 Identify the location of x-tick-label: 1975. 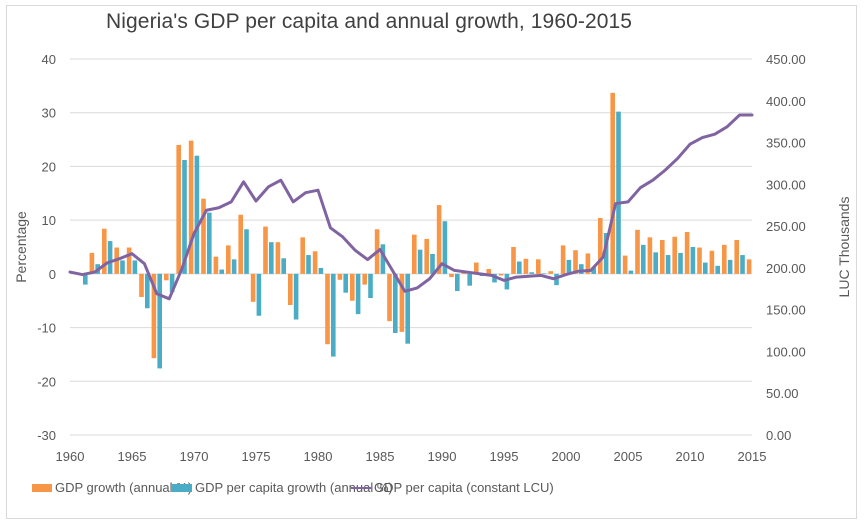
(256, 456).